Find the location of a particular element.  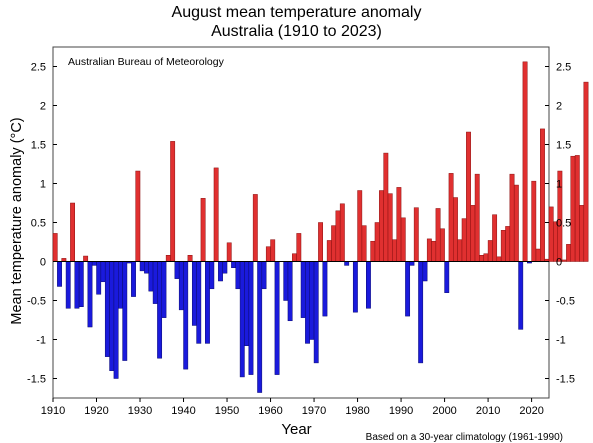

bar-1915 is located at coordinates (77, 285).